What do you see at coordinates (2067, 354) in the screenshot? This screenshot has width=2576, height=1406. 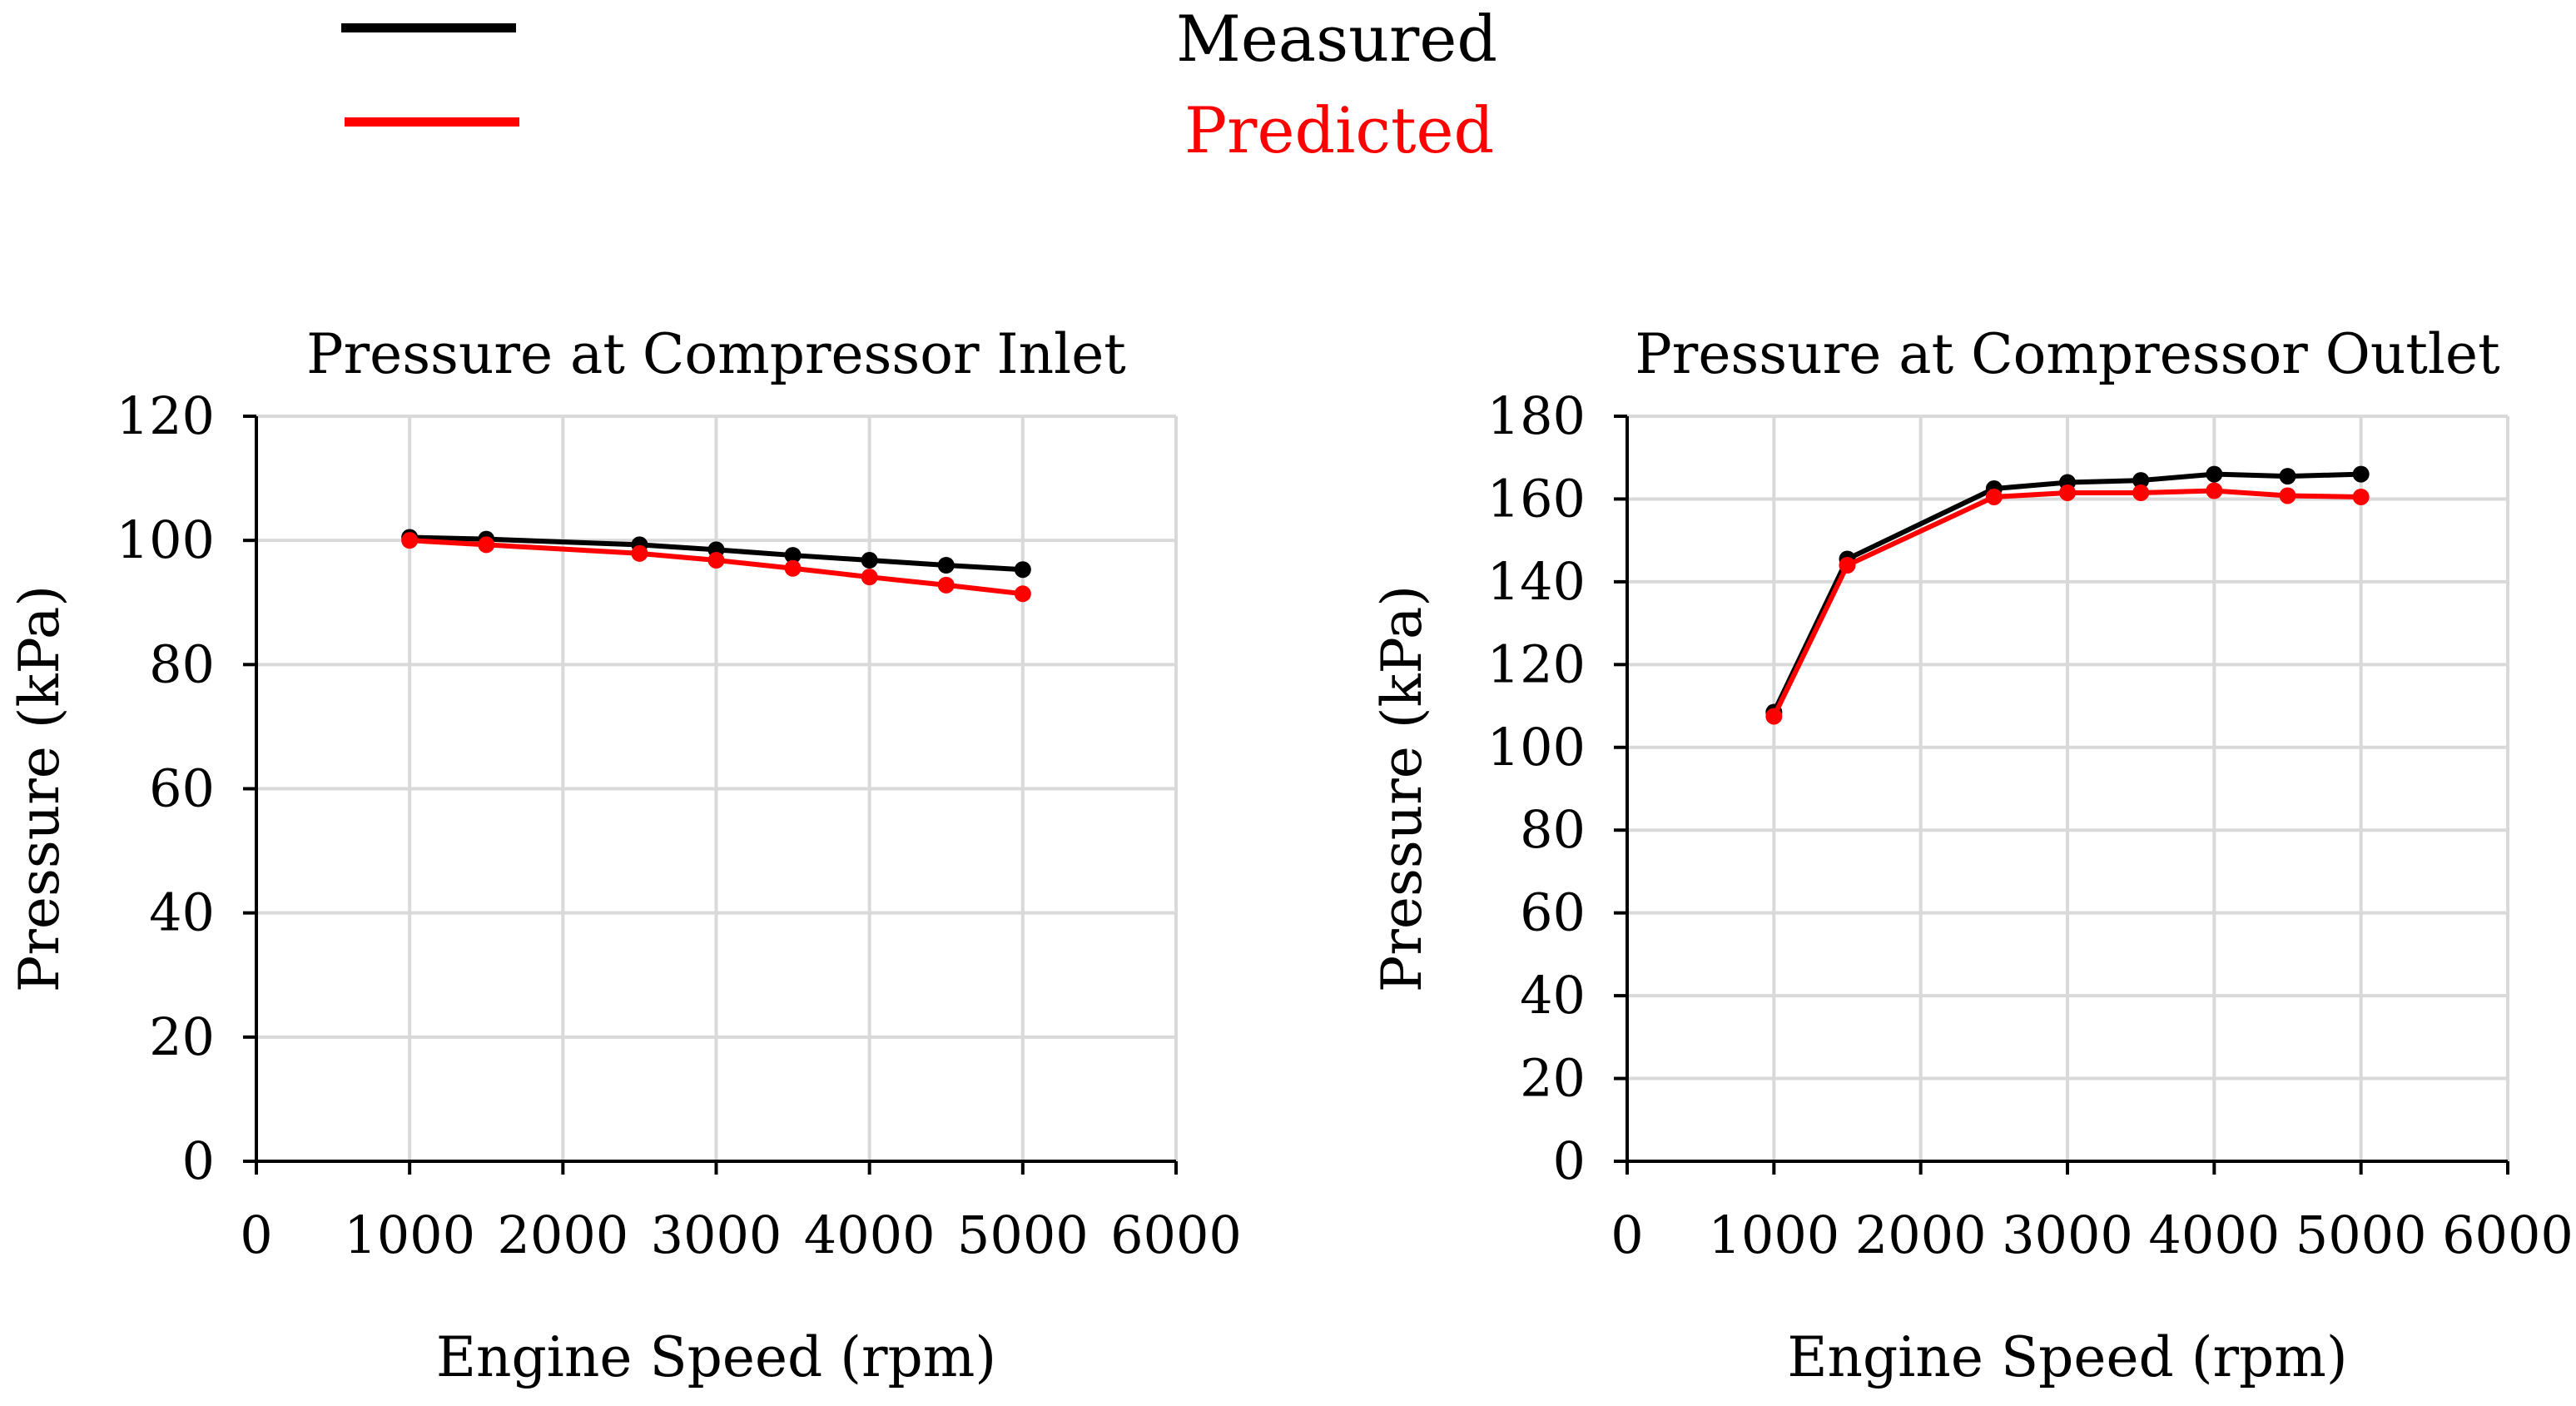 I see `chart-title: Pressure at Compressor Outlet` at bounding box center [2067, 354].